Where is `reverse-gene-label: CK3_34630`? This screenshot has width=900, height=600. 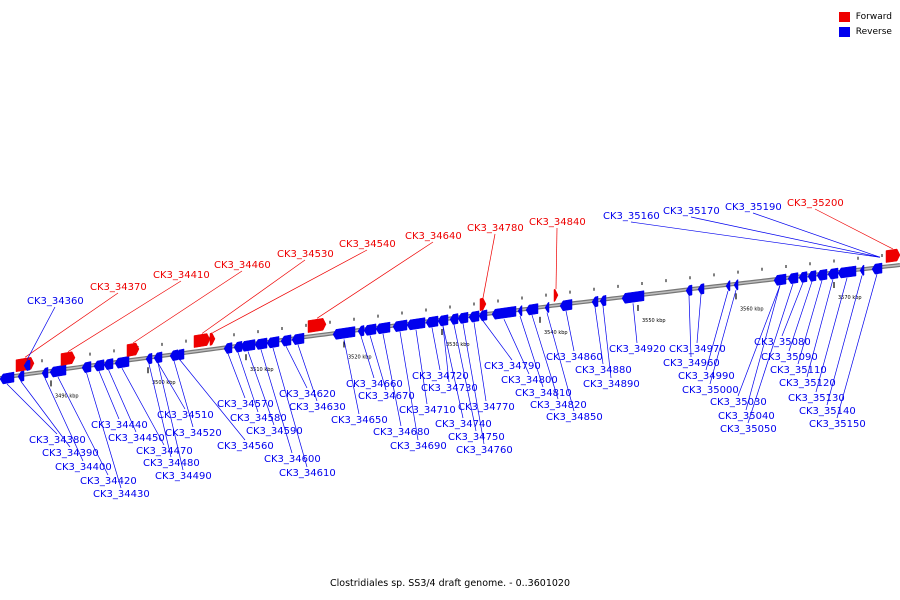 reverse-gene-label: CK3_34630 is located at coordinates (317, 407).